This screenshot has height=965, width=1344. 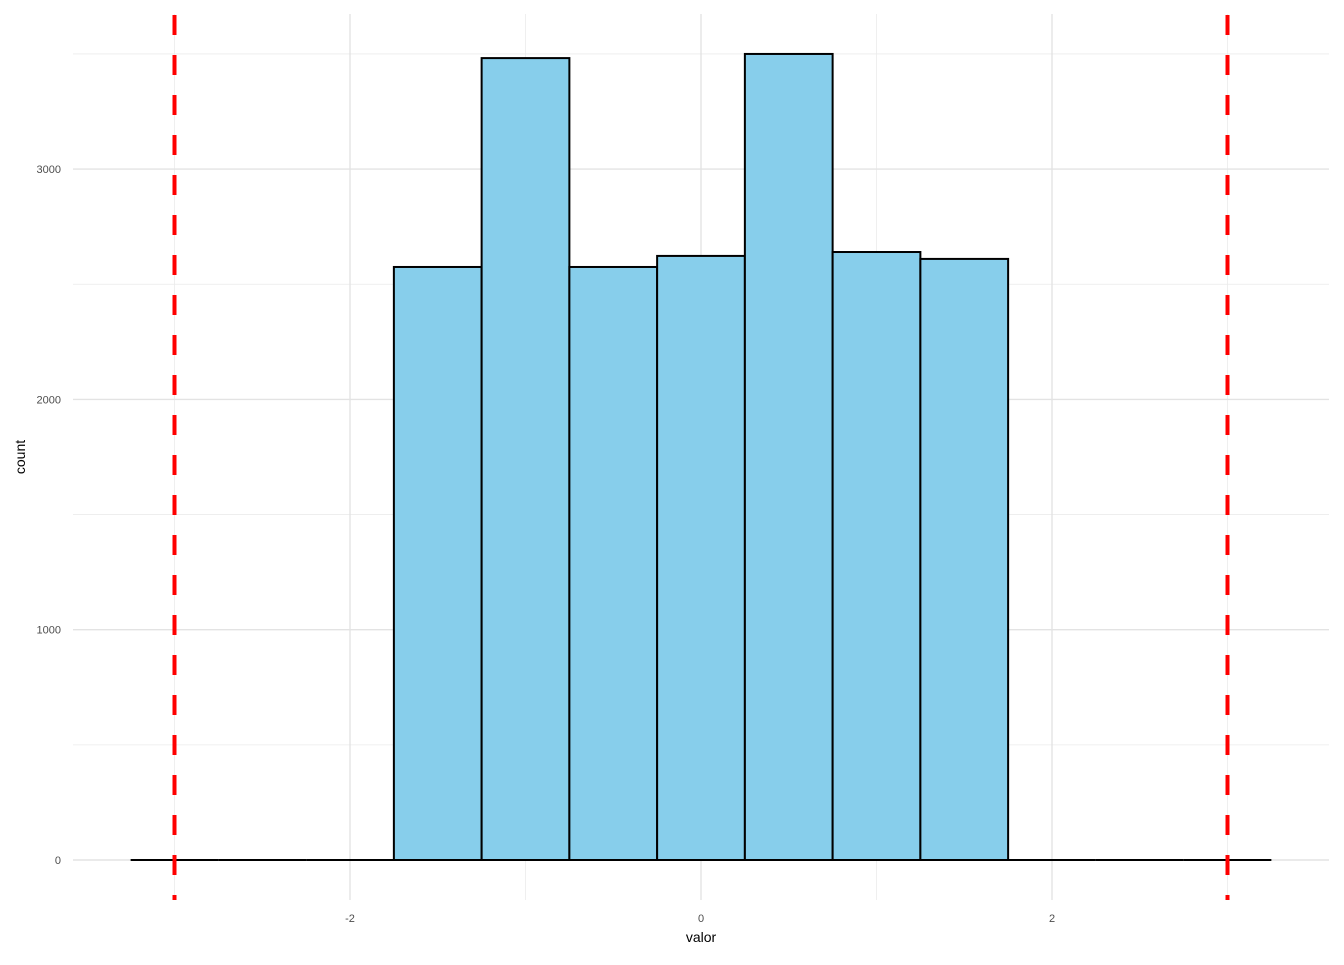 I want to click on y-tick-label: 2000, so click(x=49, y=400).